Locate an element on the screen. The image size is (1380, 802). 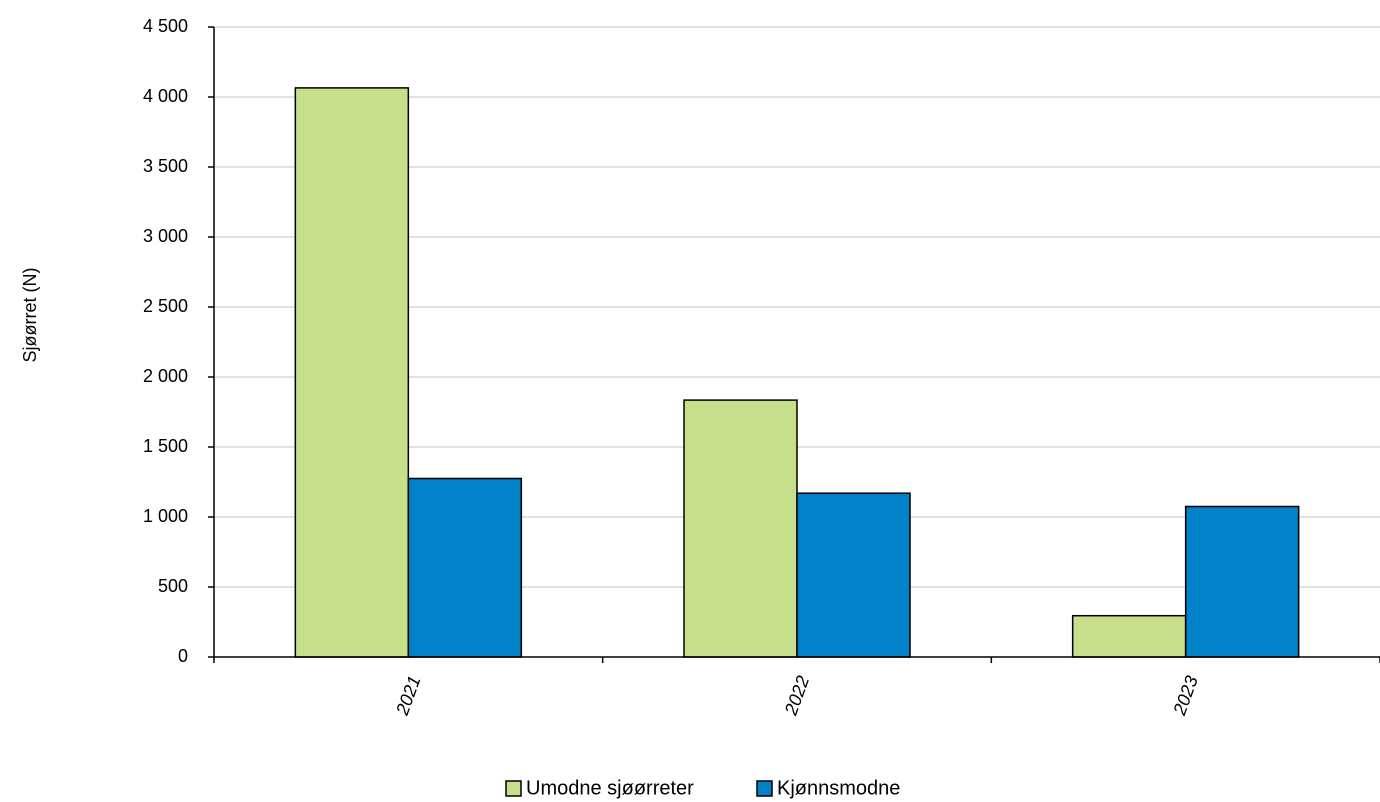
y-tick-label: 0 is located at coordinates (183, 656).